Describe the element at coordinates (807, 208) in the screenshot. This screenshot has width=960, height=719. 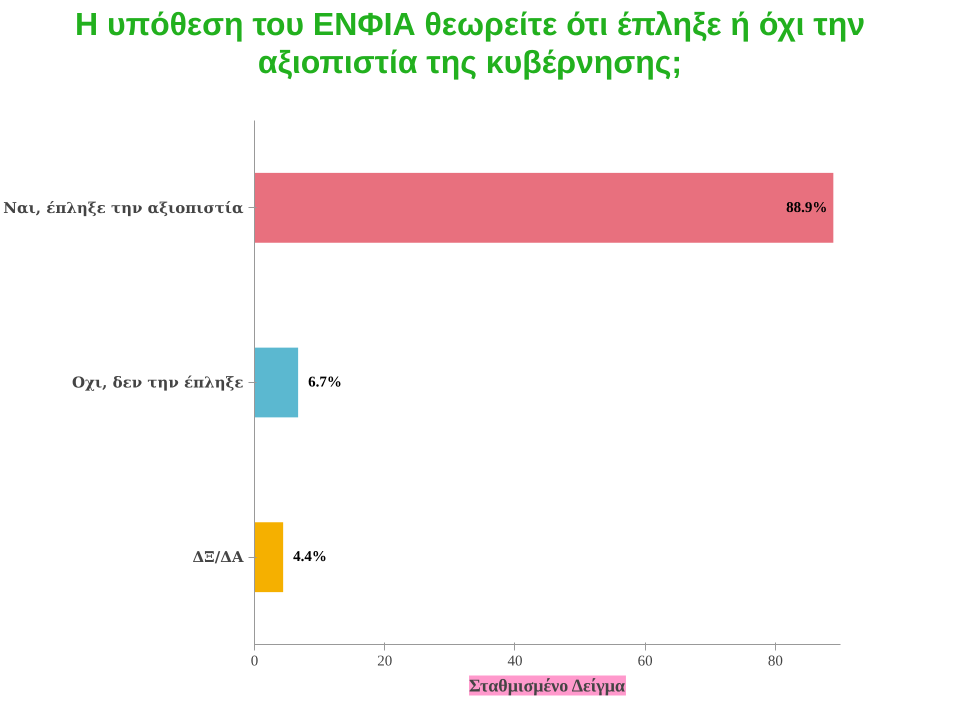
I see `data-label: 88.9%` at that location.